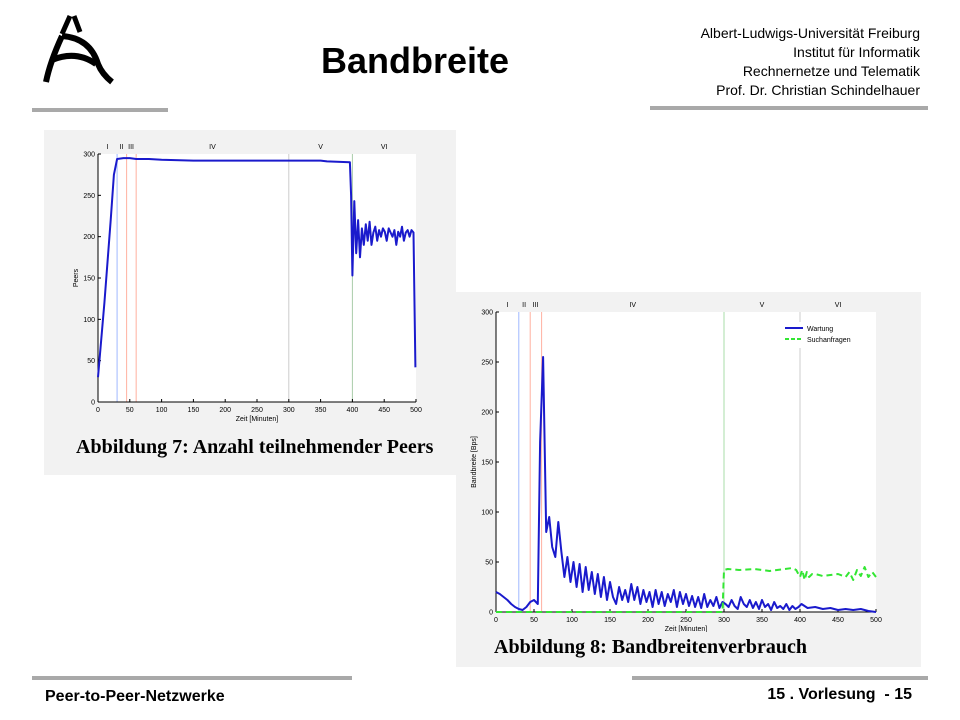  What do you see at coordinates (487, 413) in the screenshot?
I see `bandwidth-y-tick-label: 200` at bounding box center [487, 413].